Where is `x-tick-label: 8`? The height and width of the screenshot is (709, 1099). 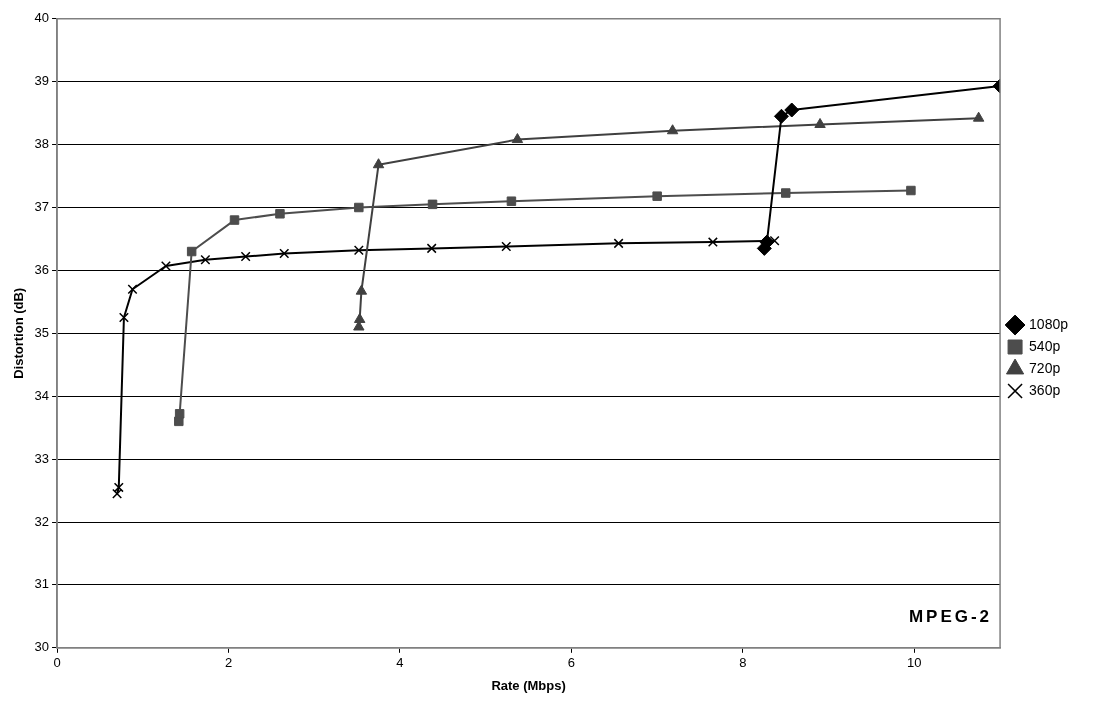
x-tick-label: 8 is located at coordinates (743, 663).